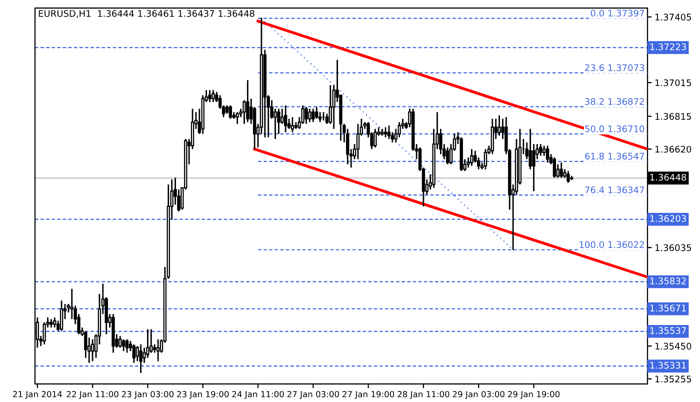  Describe the element at coordinates (614, 190) in the screenshot. I see `series-label: 76.4 1.36347` at that location.